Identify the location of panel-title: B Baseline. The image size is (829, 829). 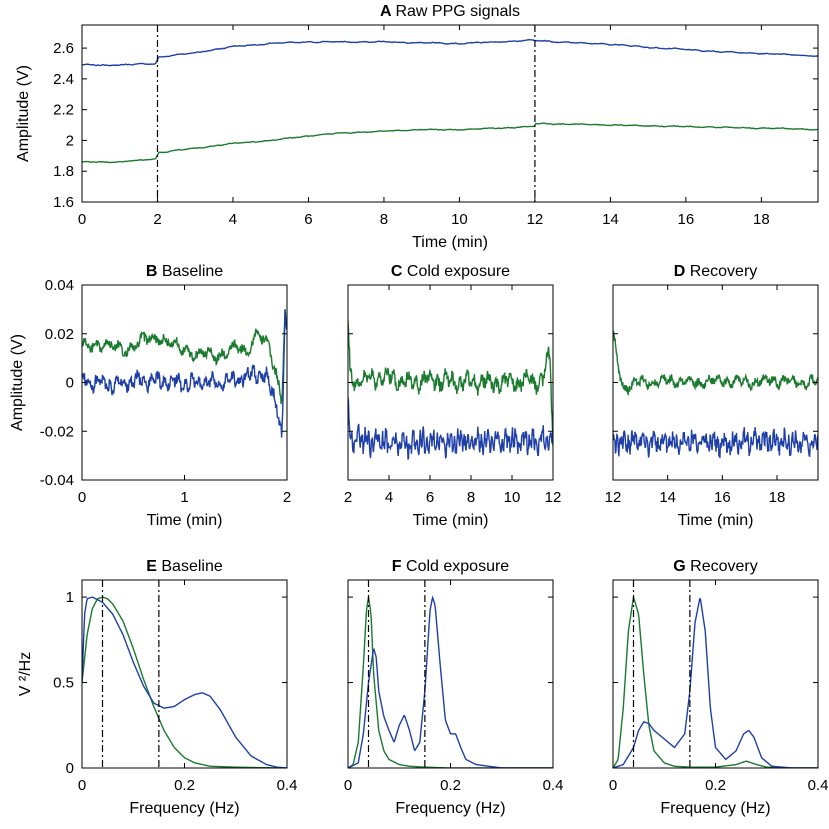
(184, 271).